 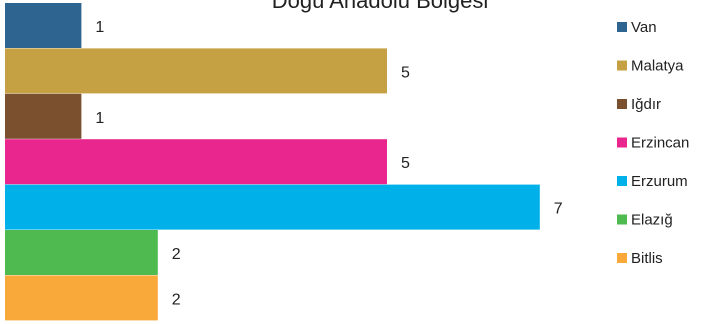 I want to click on bar-Iğdır, so click(x=43, y=116).